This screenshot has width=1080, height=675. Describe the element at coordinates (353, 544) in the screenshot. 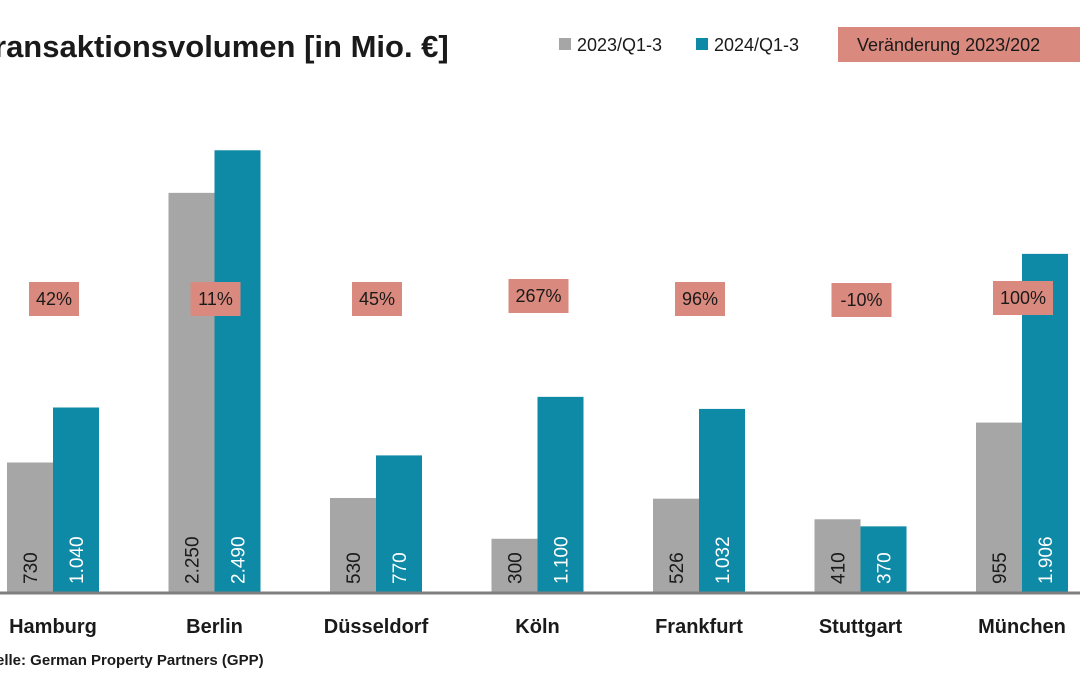

I see `bar-duesseldorf-2023` at that location.